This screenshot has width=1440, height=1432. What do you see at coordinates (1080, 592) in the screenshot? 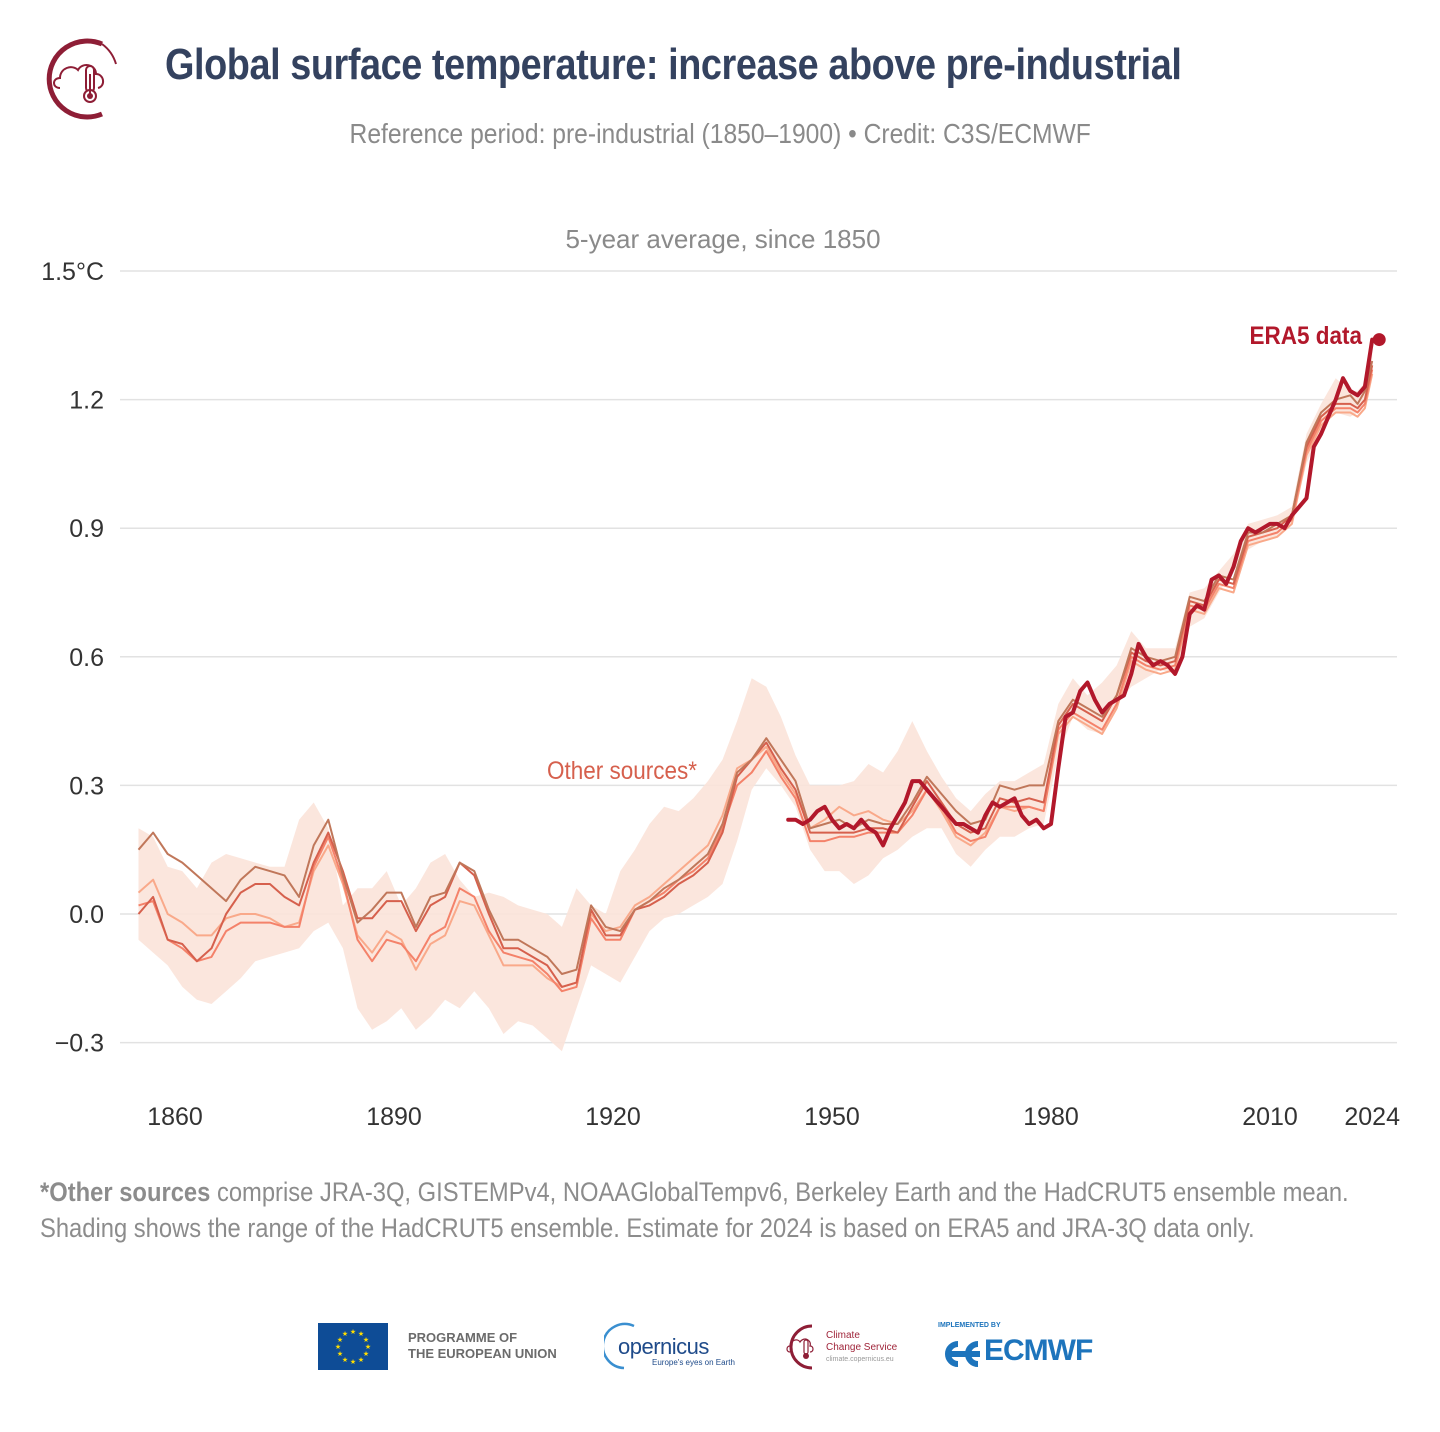
I see `era5-line` at bounding box center [1080, 592].